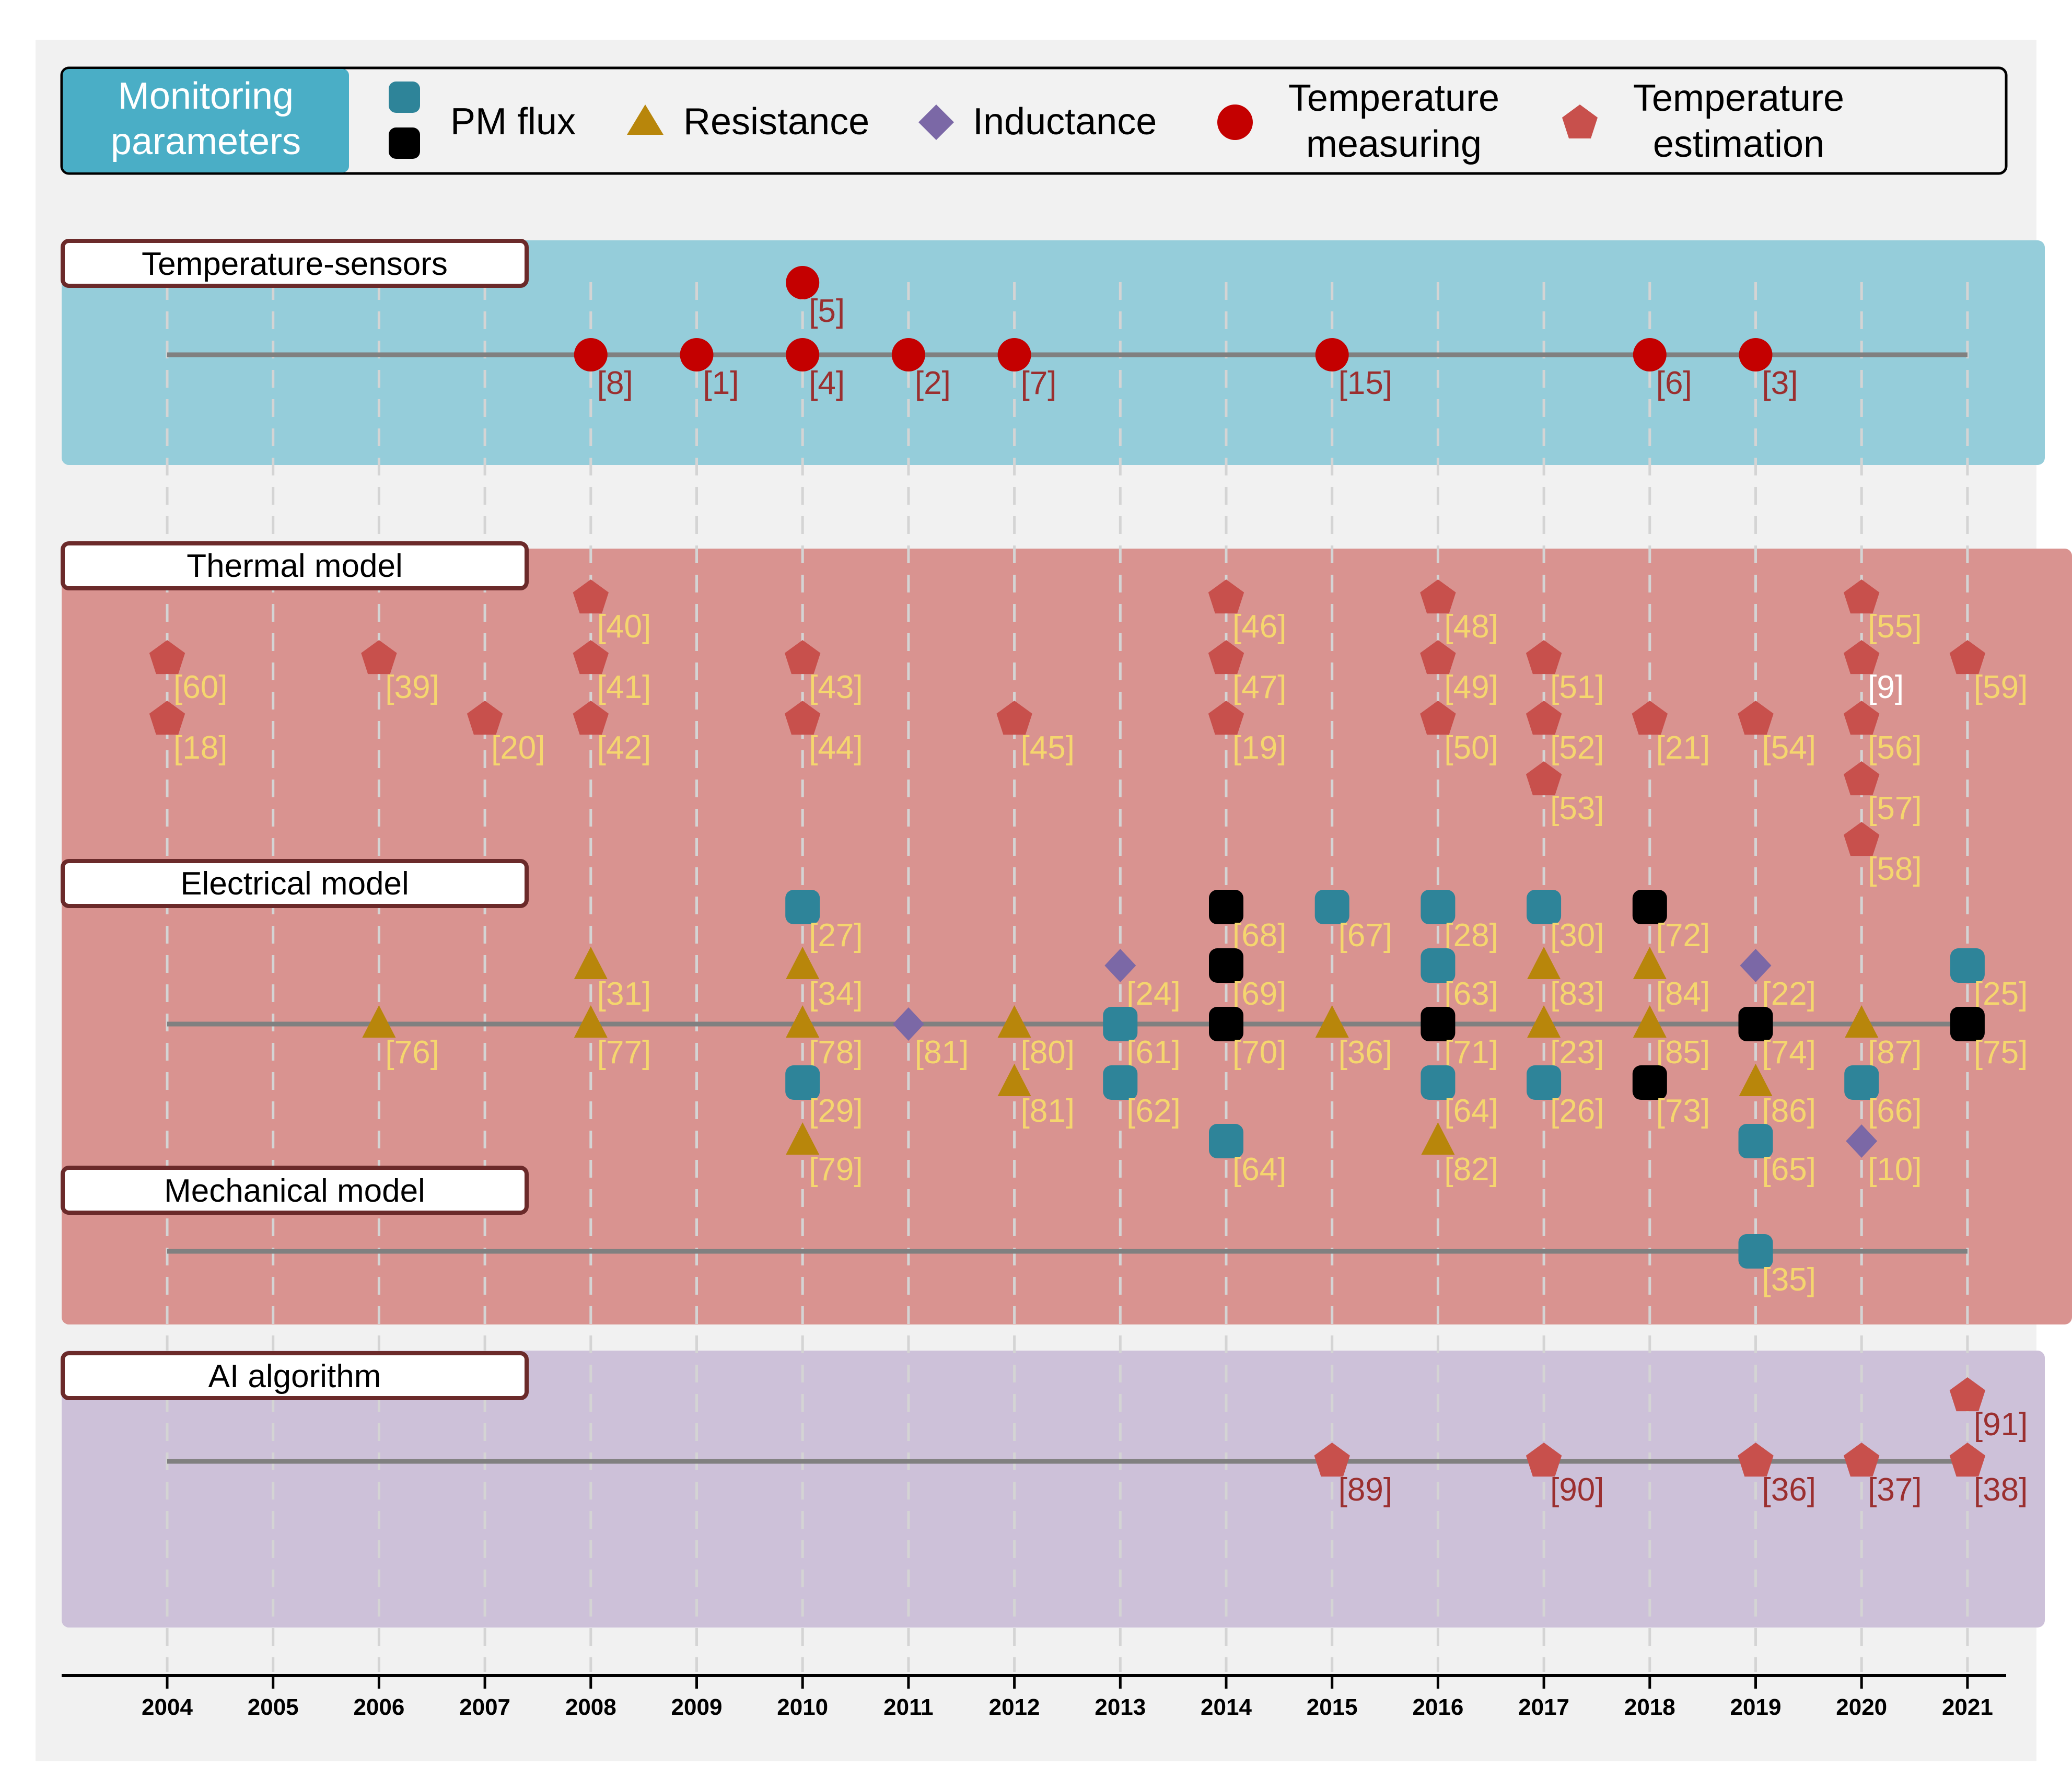  Describe the element at coordinates (1883, 854) in the screenshot. I see `point-thermal-model-2020-25: [58]` at that location.